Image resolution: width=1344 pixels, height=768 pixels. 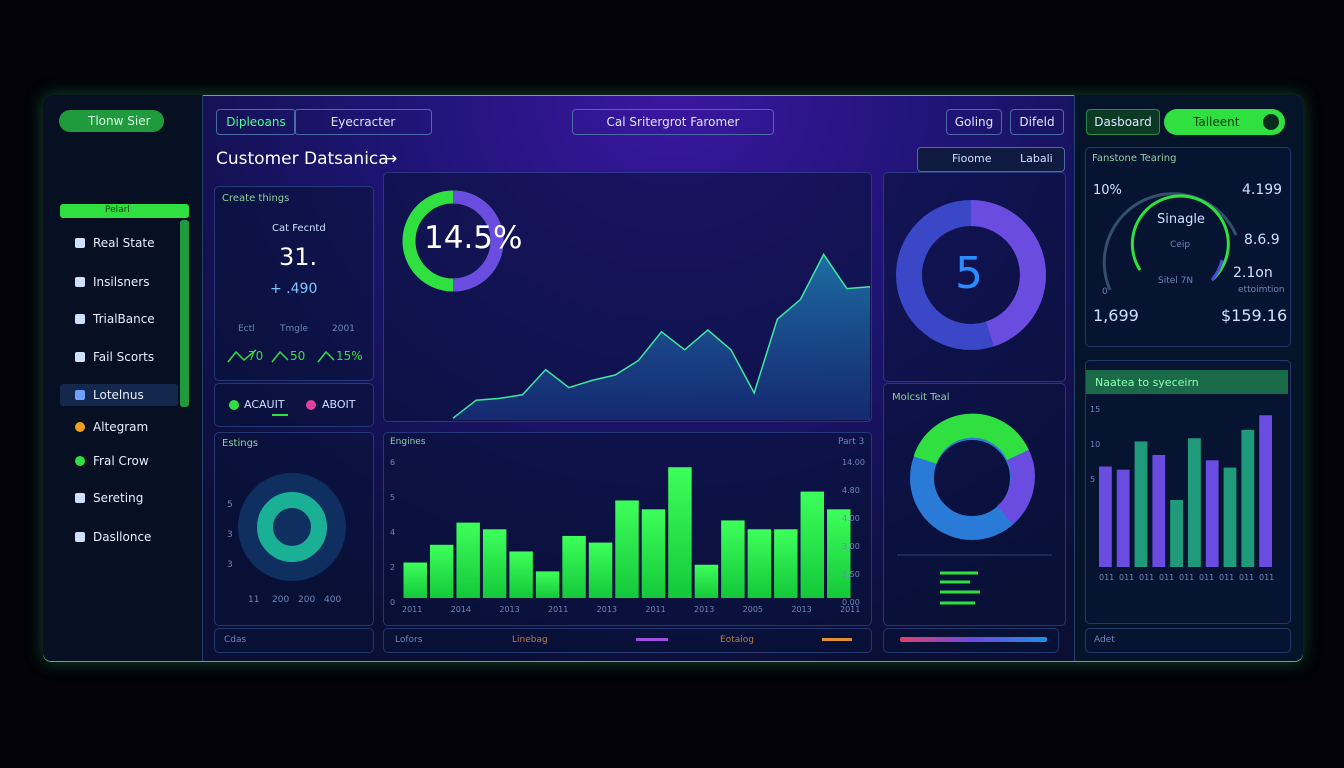 I want to click on kpi: 14.5%, so click(x=473, y=238).